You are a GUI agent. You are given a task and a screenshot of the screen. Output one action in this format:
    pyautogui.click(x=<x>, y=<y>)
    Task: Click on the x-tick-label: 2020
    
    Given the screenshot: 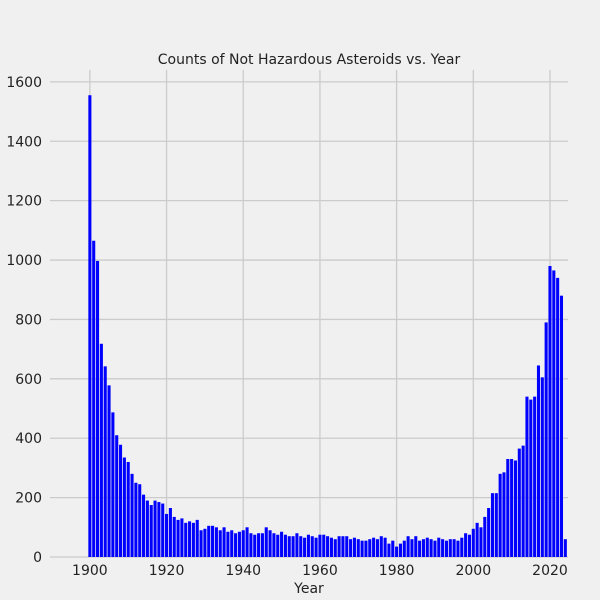 What is the action you would take?
    pyautogui.click(x=550, y=571)
    